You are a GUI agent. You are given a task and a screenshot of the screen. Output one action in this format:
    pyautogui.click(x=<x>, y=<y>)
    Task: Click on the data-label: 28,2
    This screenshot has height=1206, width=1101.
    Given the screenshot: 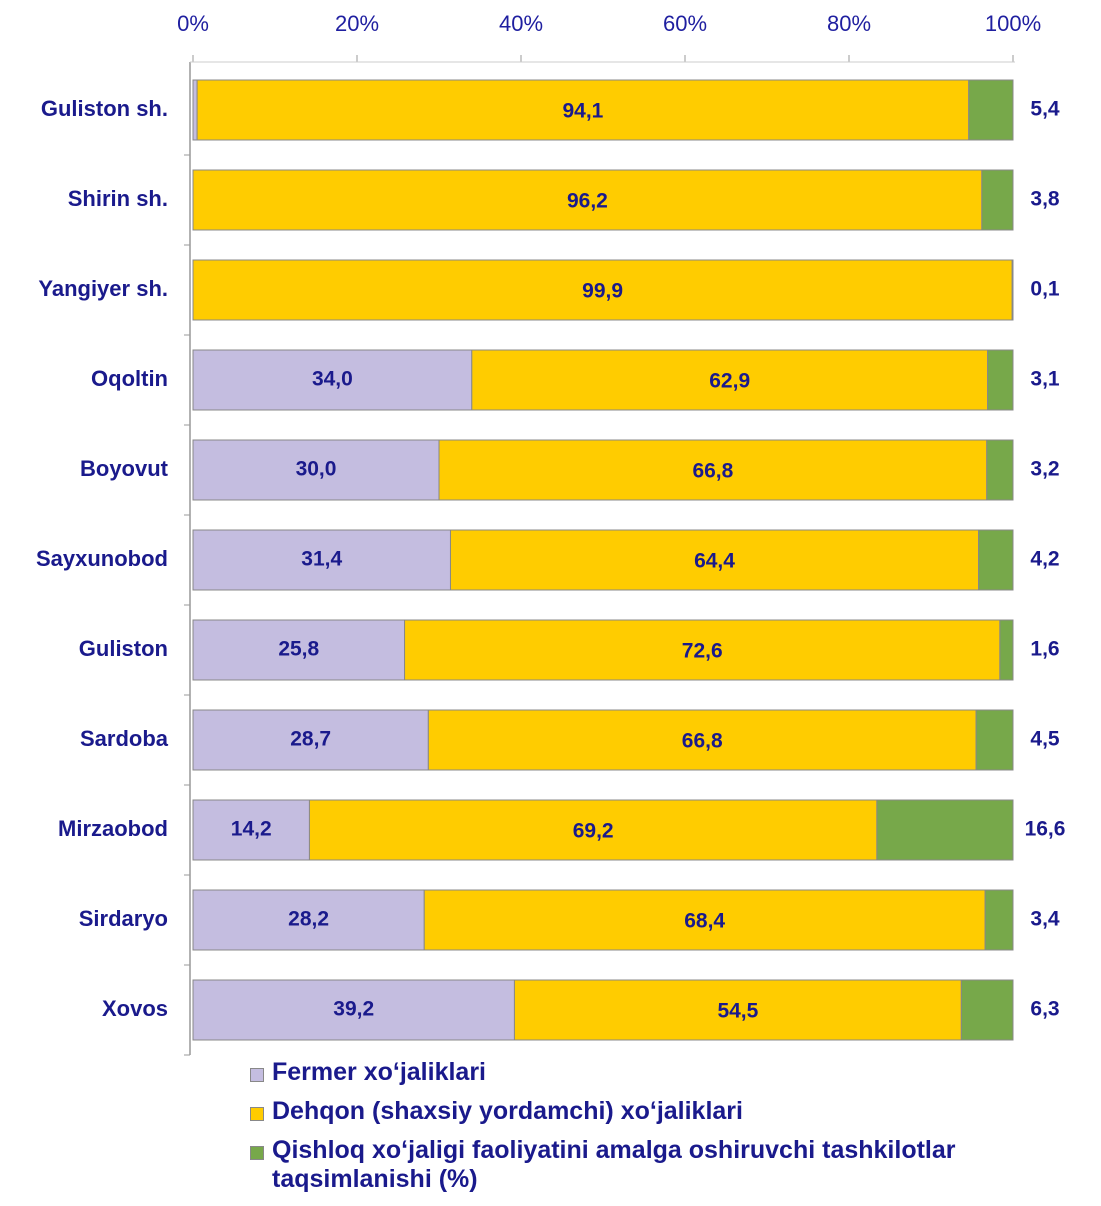 What is the action you would take?
    pyautogui.click(x=308, y=919)
    